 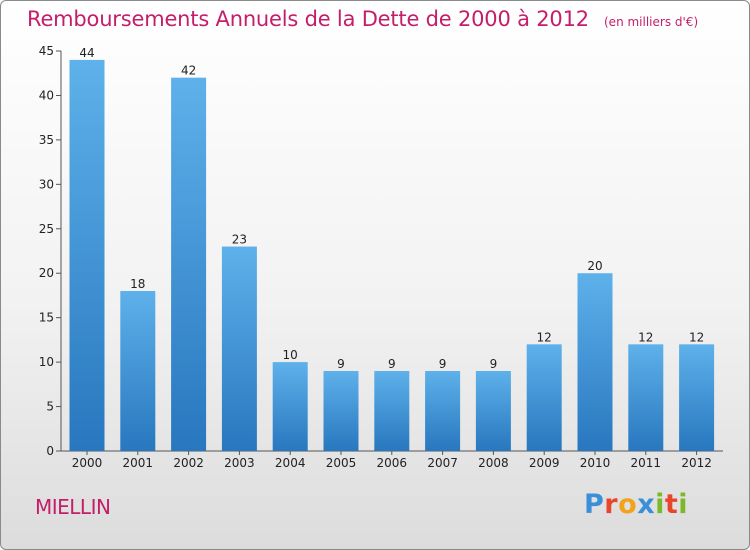 I want to click on data-label: 44, so click(x=86, y=53).